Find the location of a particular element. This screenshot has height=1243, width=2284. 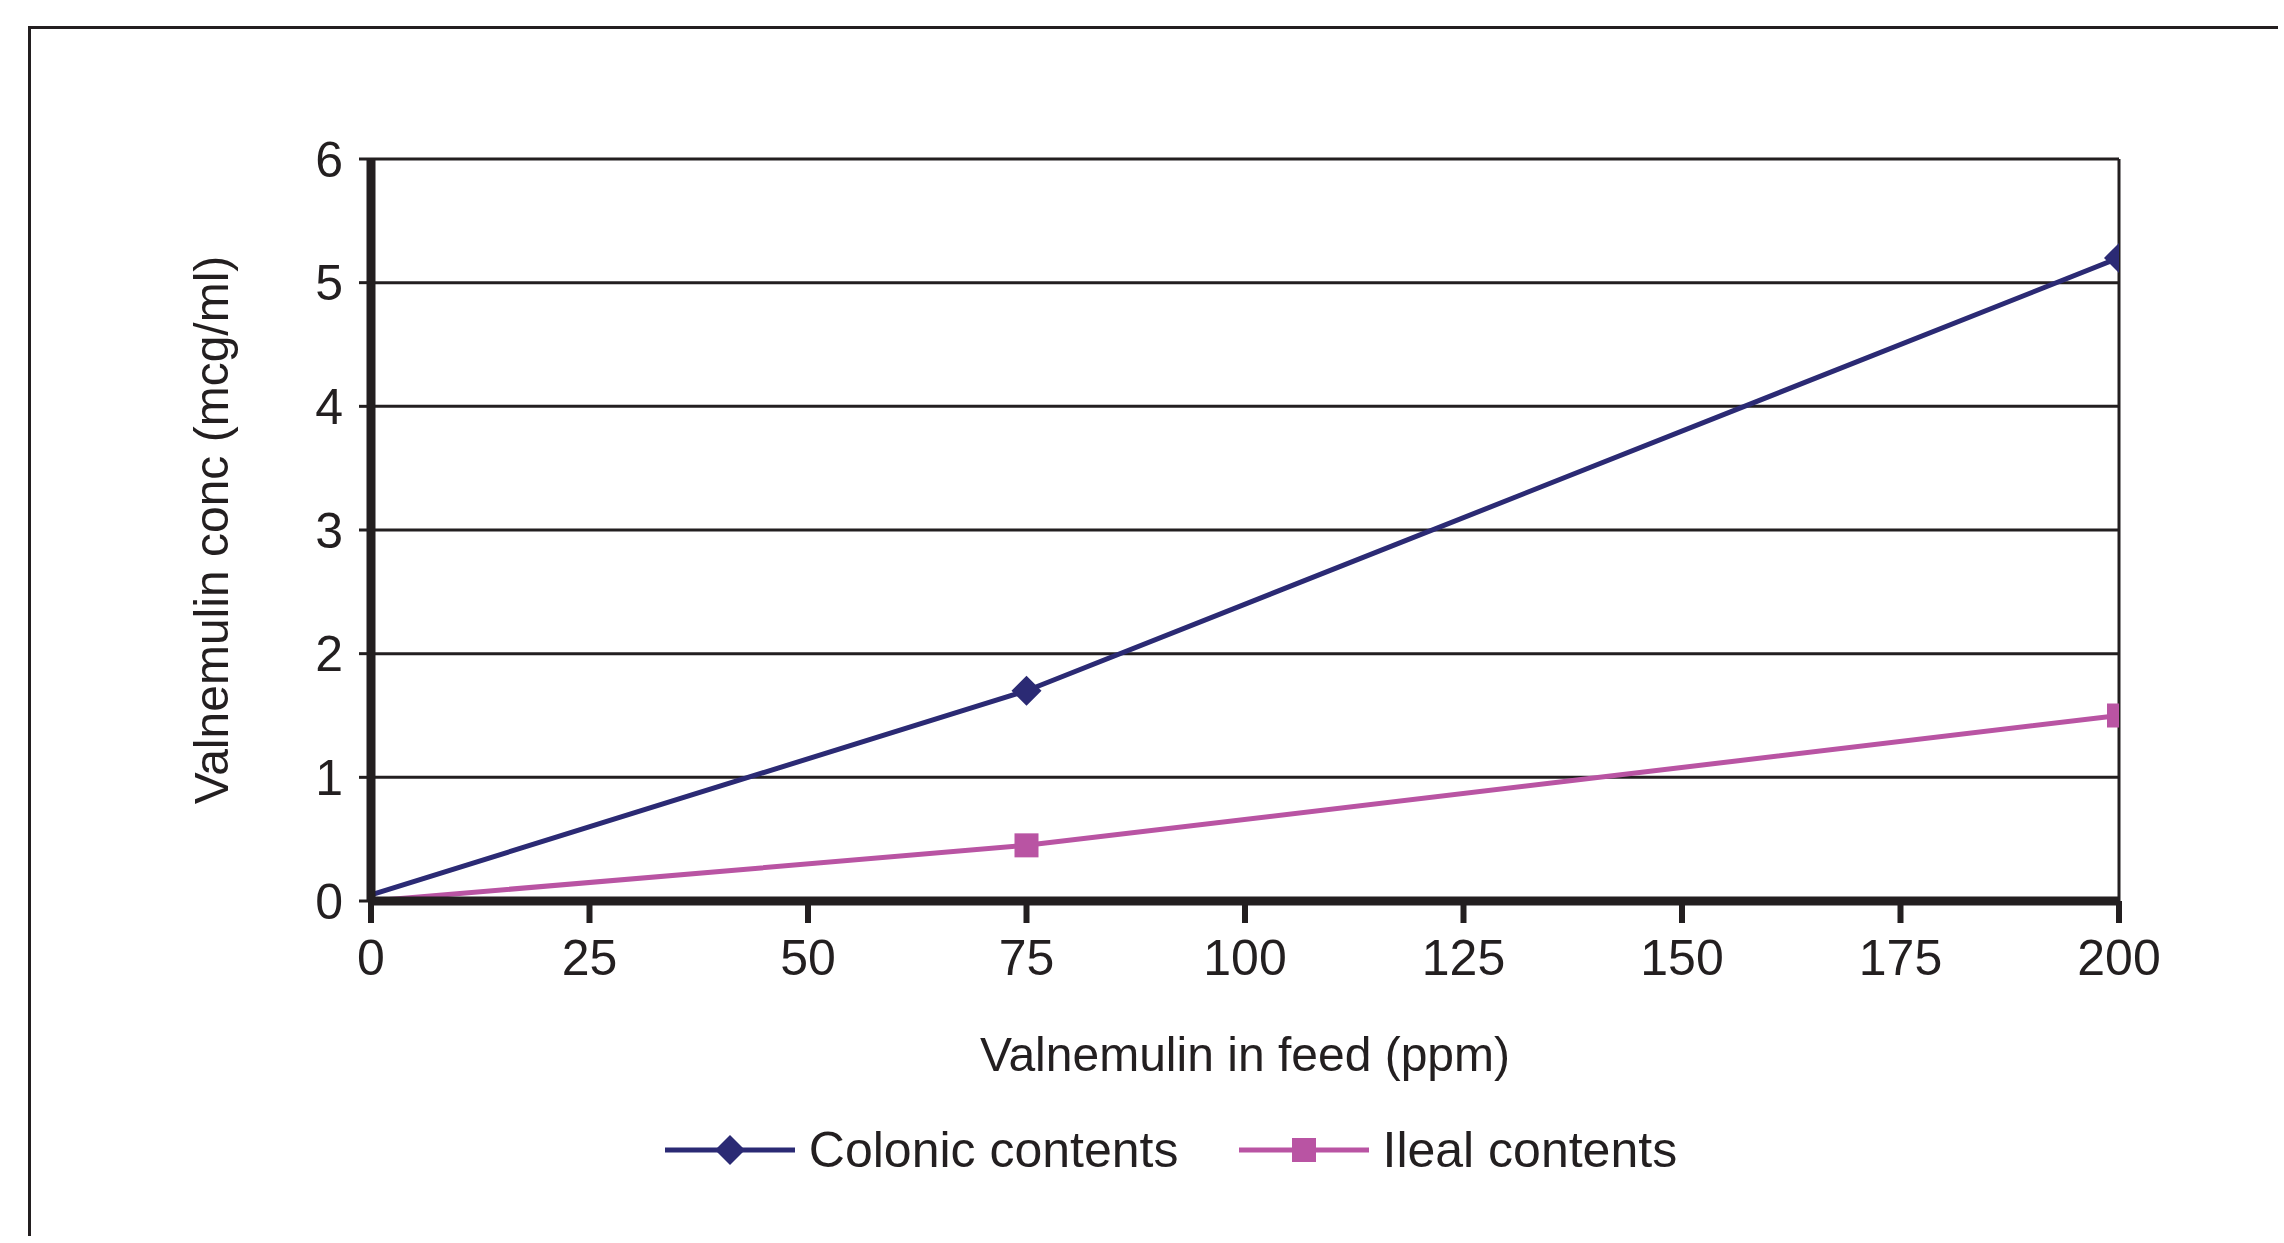

x-tick-label: 25 is located at coordinates (589, 957).